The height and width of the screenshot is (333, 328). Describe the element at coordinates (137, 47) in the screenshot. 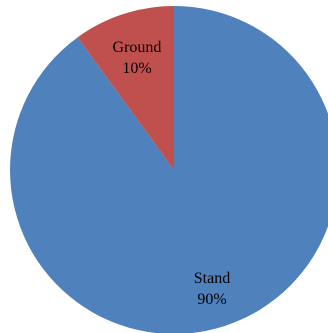

I see `slice-label-ground: Ground` at that location.